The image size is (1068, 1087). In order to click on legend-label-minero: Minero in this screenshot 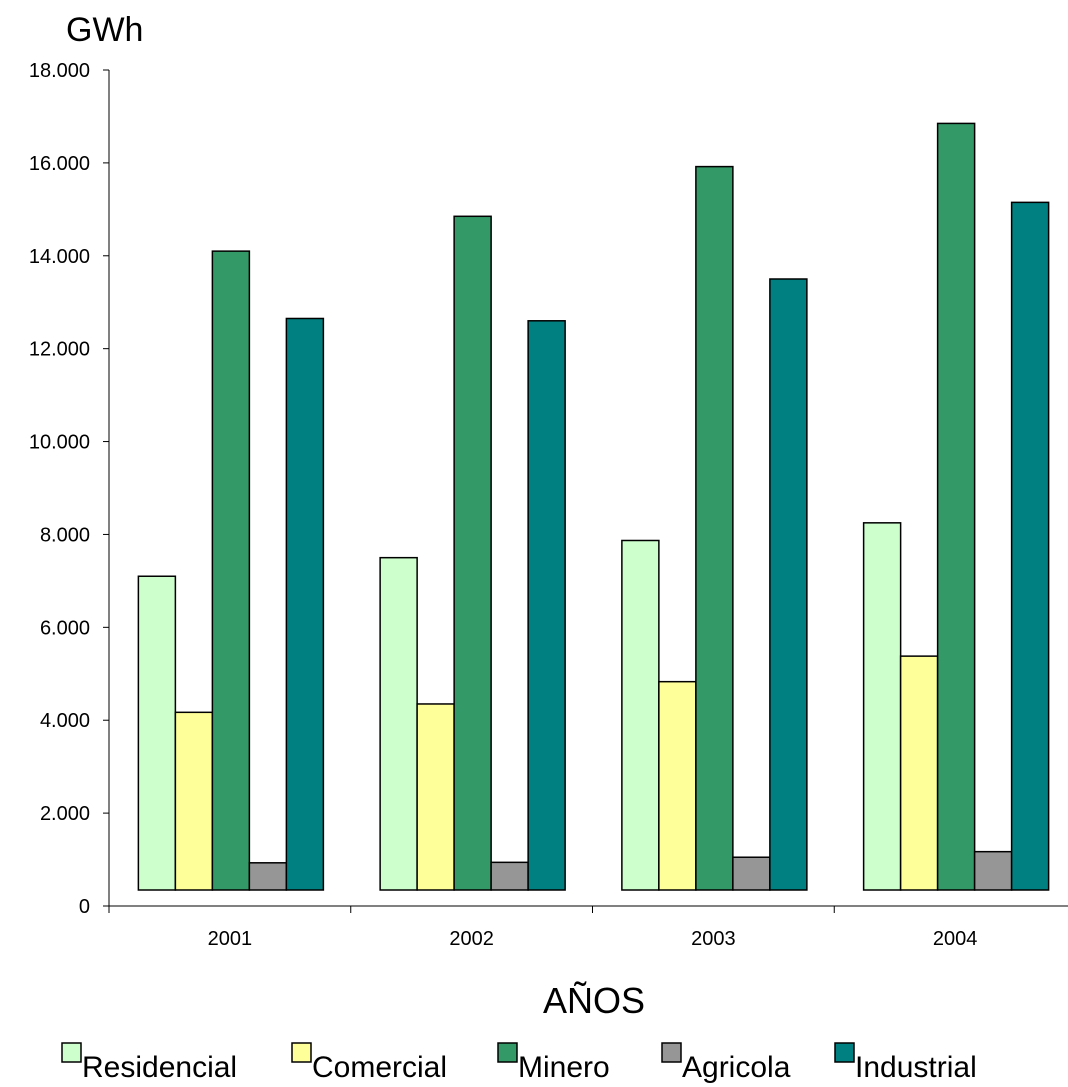, I will do `click(564, 1067)`.